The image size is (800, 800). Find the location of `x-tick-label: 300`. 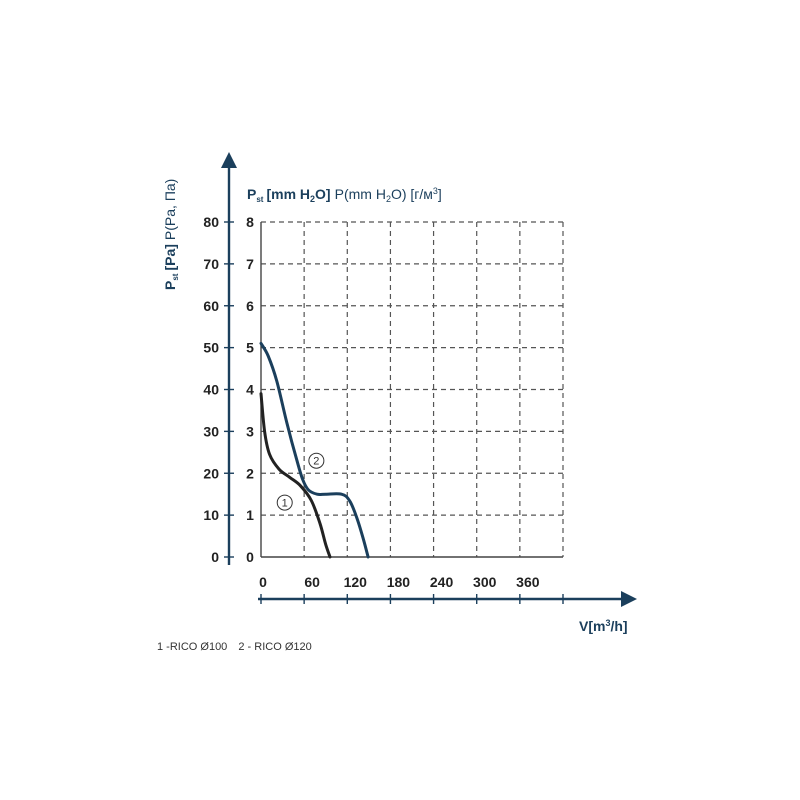

x-tick-label: 300 is located at coordinates (485, 582).